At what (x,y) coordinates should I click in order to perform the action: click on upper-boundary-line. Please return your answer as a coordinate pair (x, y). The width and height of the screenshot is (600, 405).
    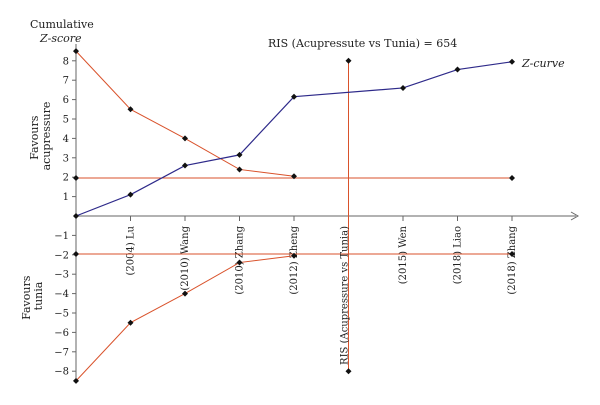
    Looking at the image, I should click on (185, 113).